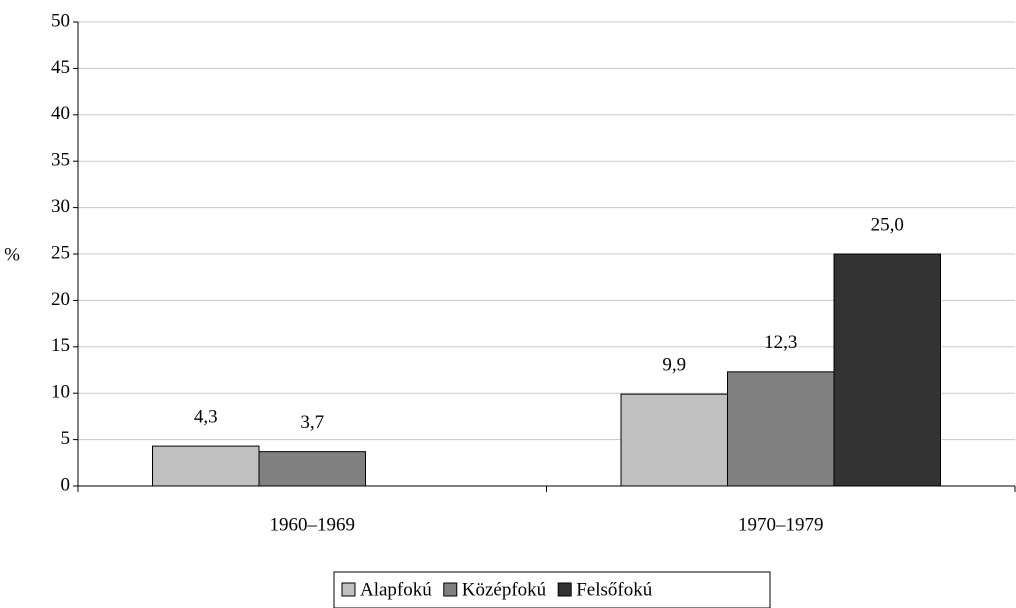 Image resolution: width=1016 pixels, height=608 pixels. I want to click on y-tick-label: 15, so click(60, 345).